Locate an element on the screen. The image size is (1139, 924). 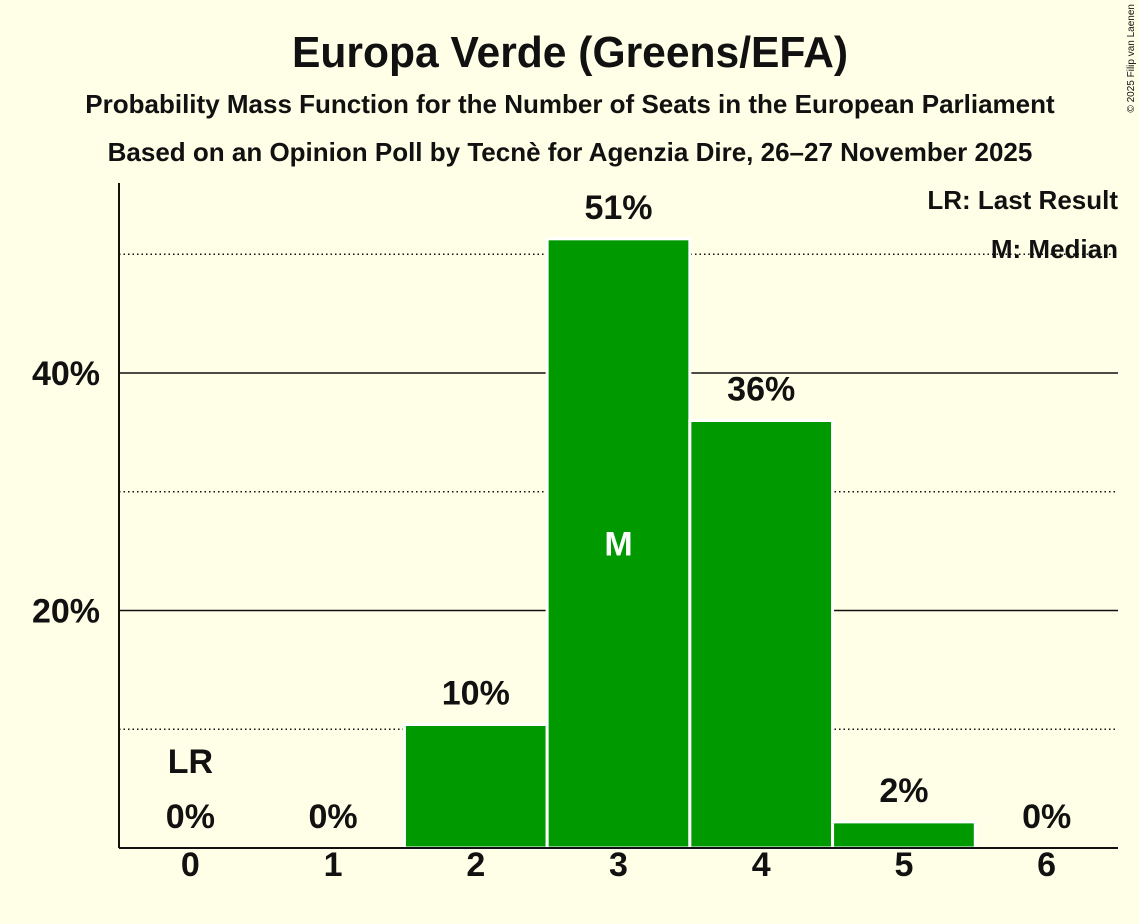
median-marker: M is located at coordinates (618, 544).